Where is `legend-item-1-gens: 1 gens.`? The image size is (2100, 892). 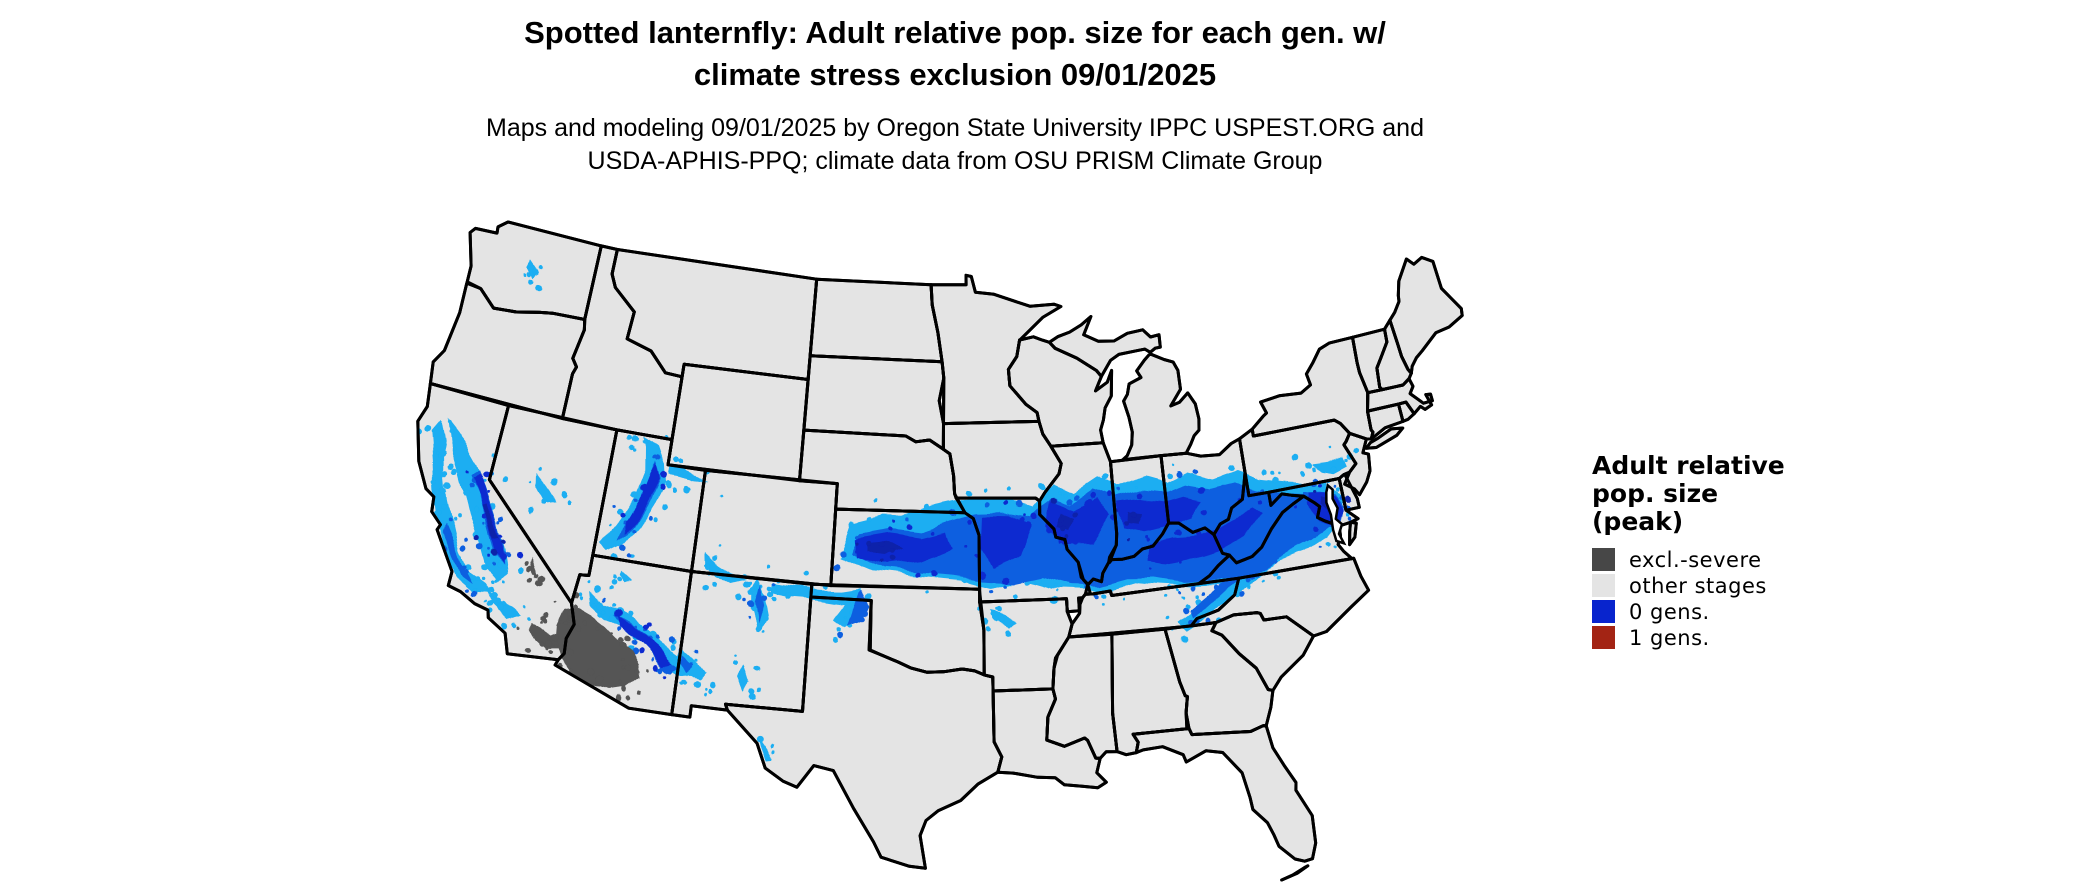 legend-item-1-gens: 1 gens. is located at coordinates (1688, 637).